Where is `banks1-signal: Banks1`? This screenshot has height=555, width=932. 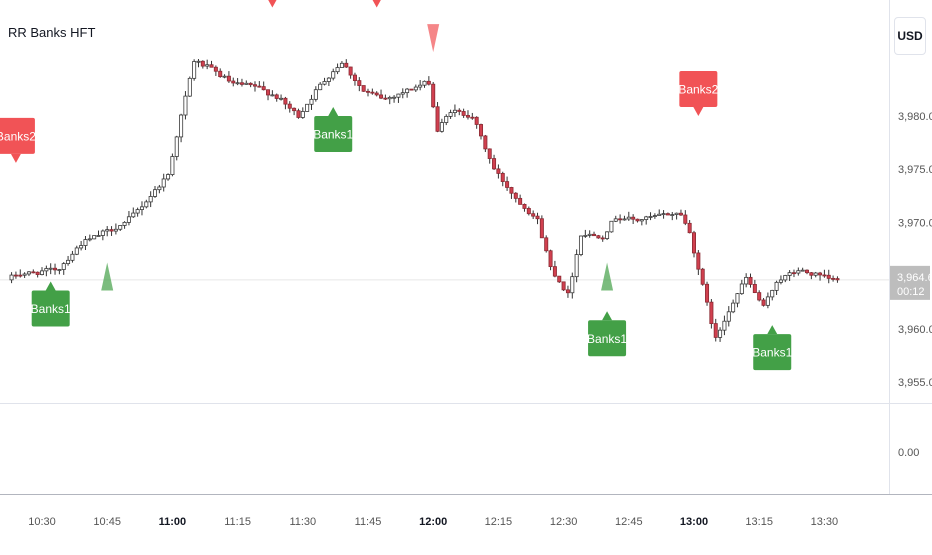 banks1-signal: Banks1 is located at coordinates (51, 304).